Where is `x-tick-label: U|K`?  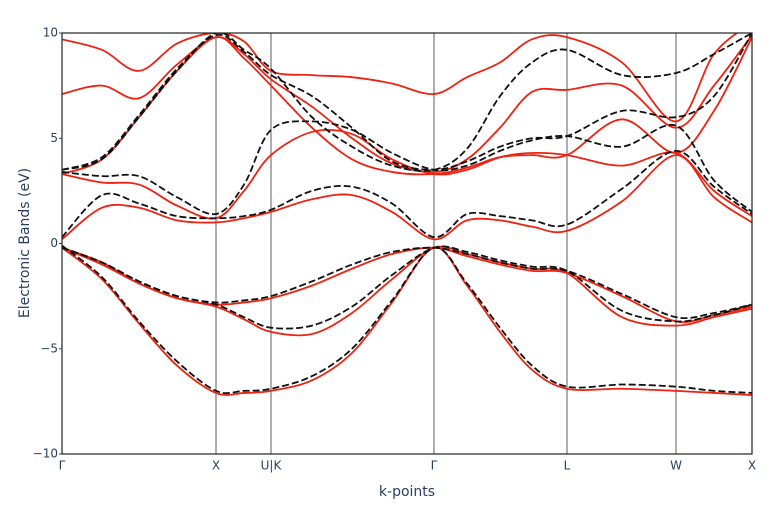 x-tick-label: U|K is located at coordinates (272, 466).